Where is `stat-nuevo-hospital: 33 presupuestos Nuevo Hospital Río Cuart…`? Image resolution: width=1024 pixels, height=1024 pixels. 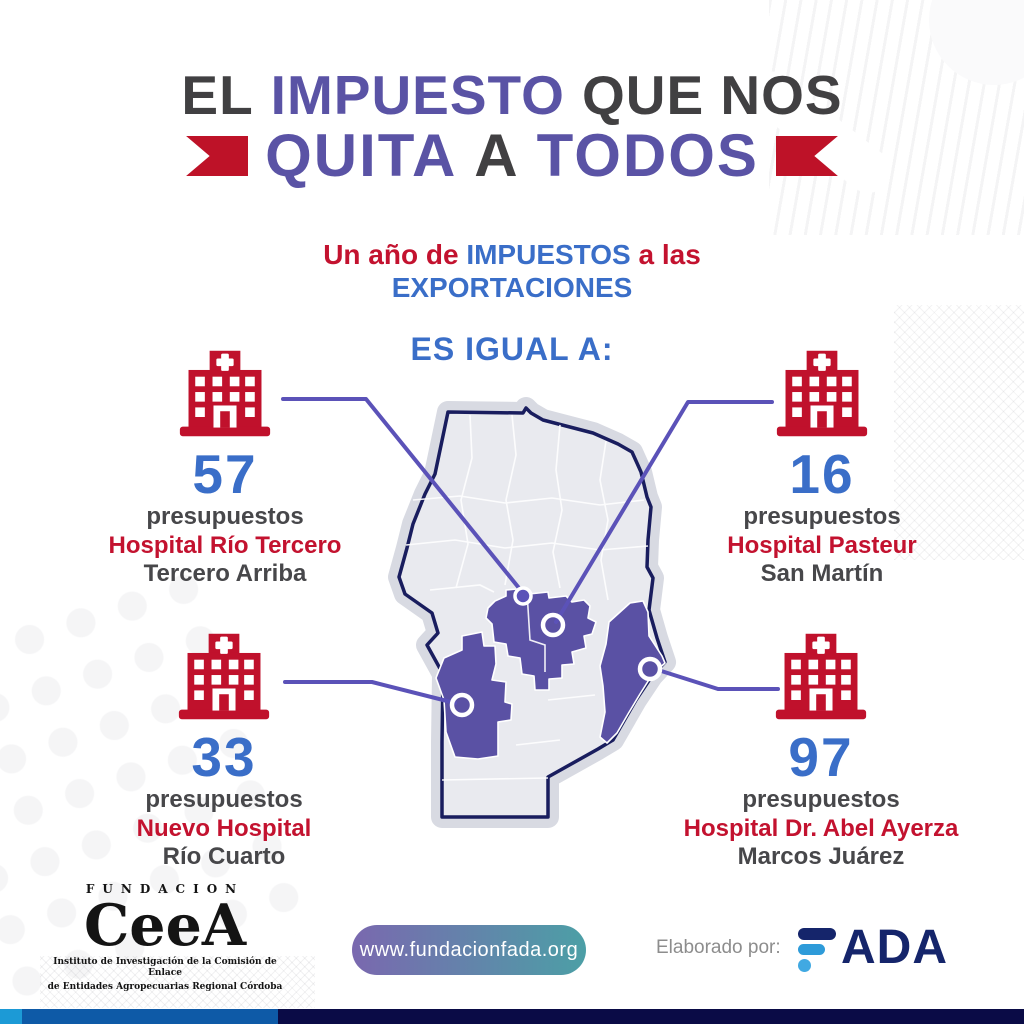
stat-nuevo-hospital: 33 presupuestos Nuevo Hospital Río Cuart… is located at coordinates (224, 750).